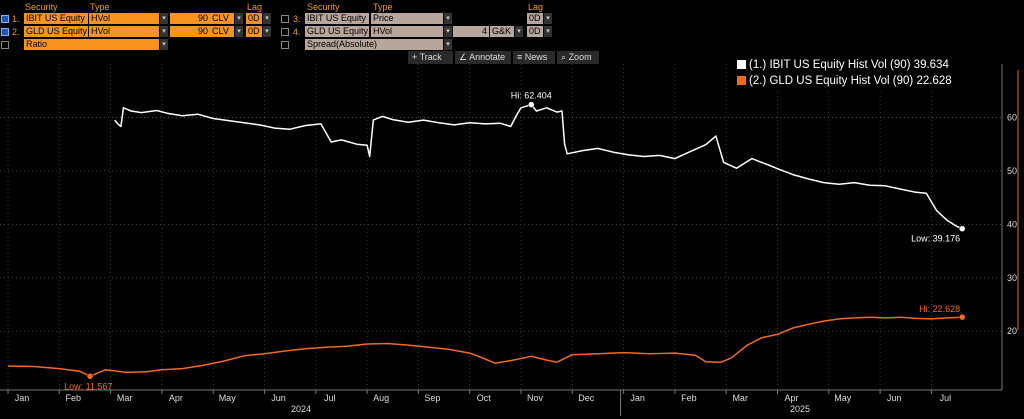 Image resolution: width=1024 pixels, height=419 pixels. I want to click on low-1-label: Low: 39.176, so click(935, 239).